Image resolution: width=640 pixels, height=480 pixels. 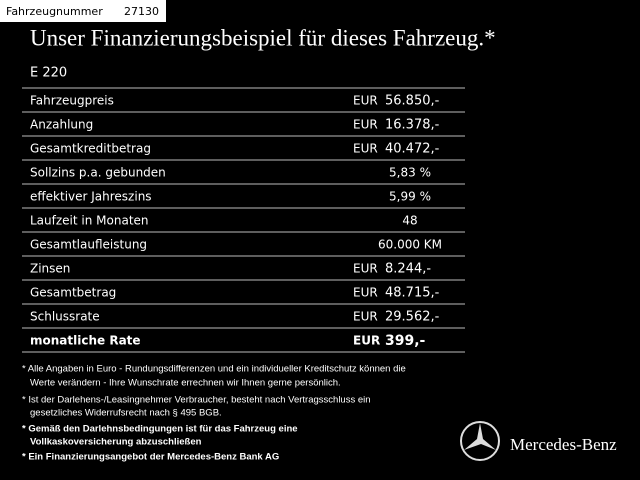 What do you see at coordinates (85, 341) in the screenshot?
I see `row-label: monatliche Rate` at bounding box center [85, 341].